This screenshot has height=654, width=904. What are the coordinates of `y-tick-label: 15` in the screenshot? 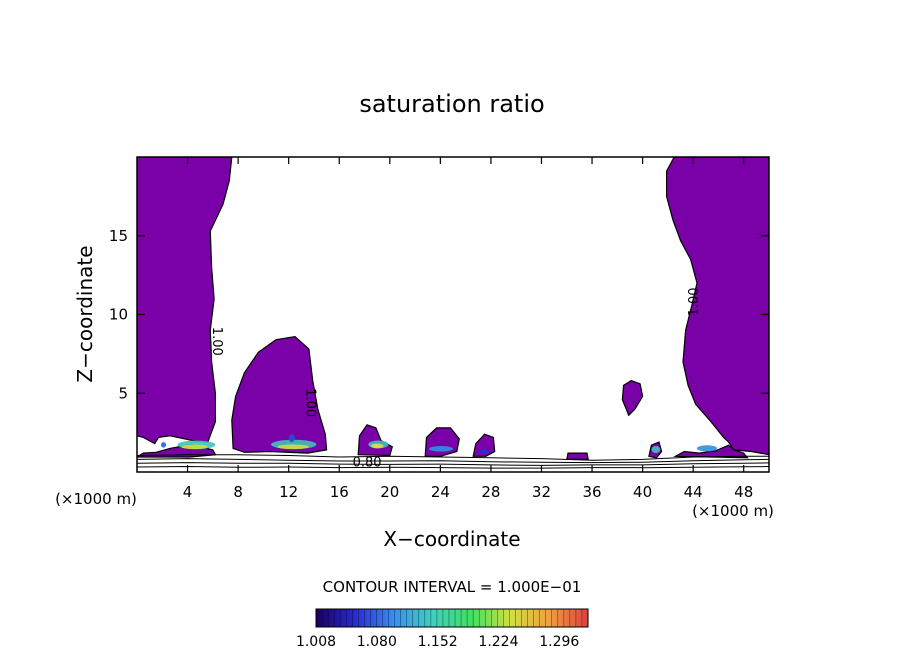 It's located at (118, 236).